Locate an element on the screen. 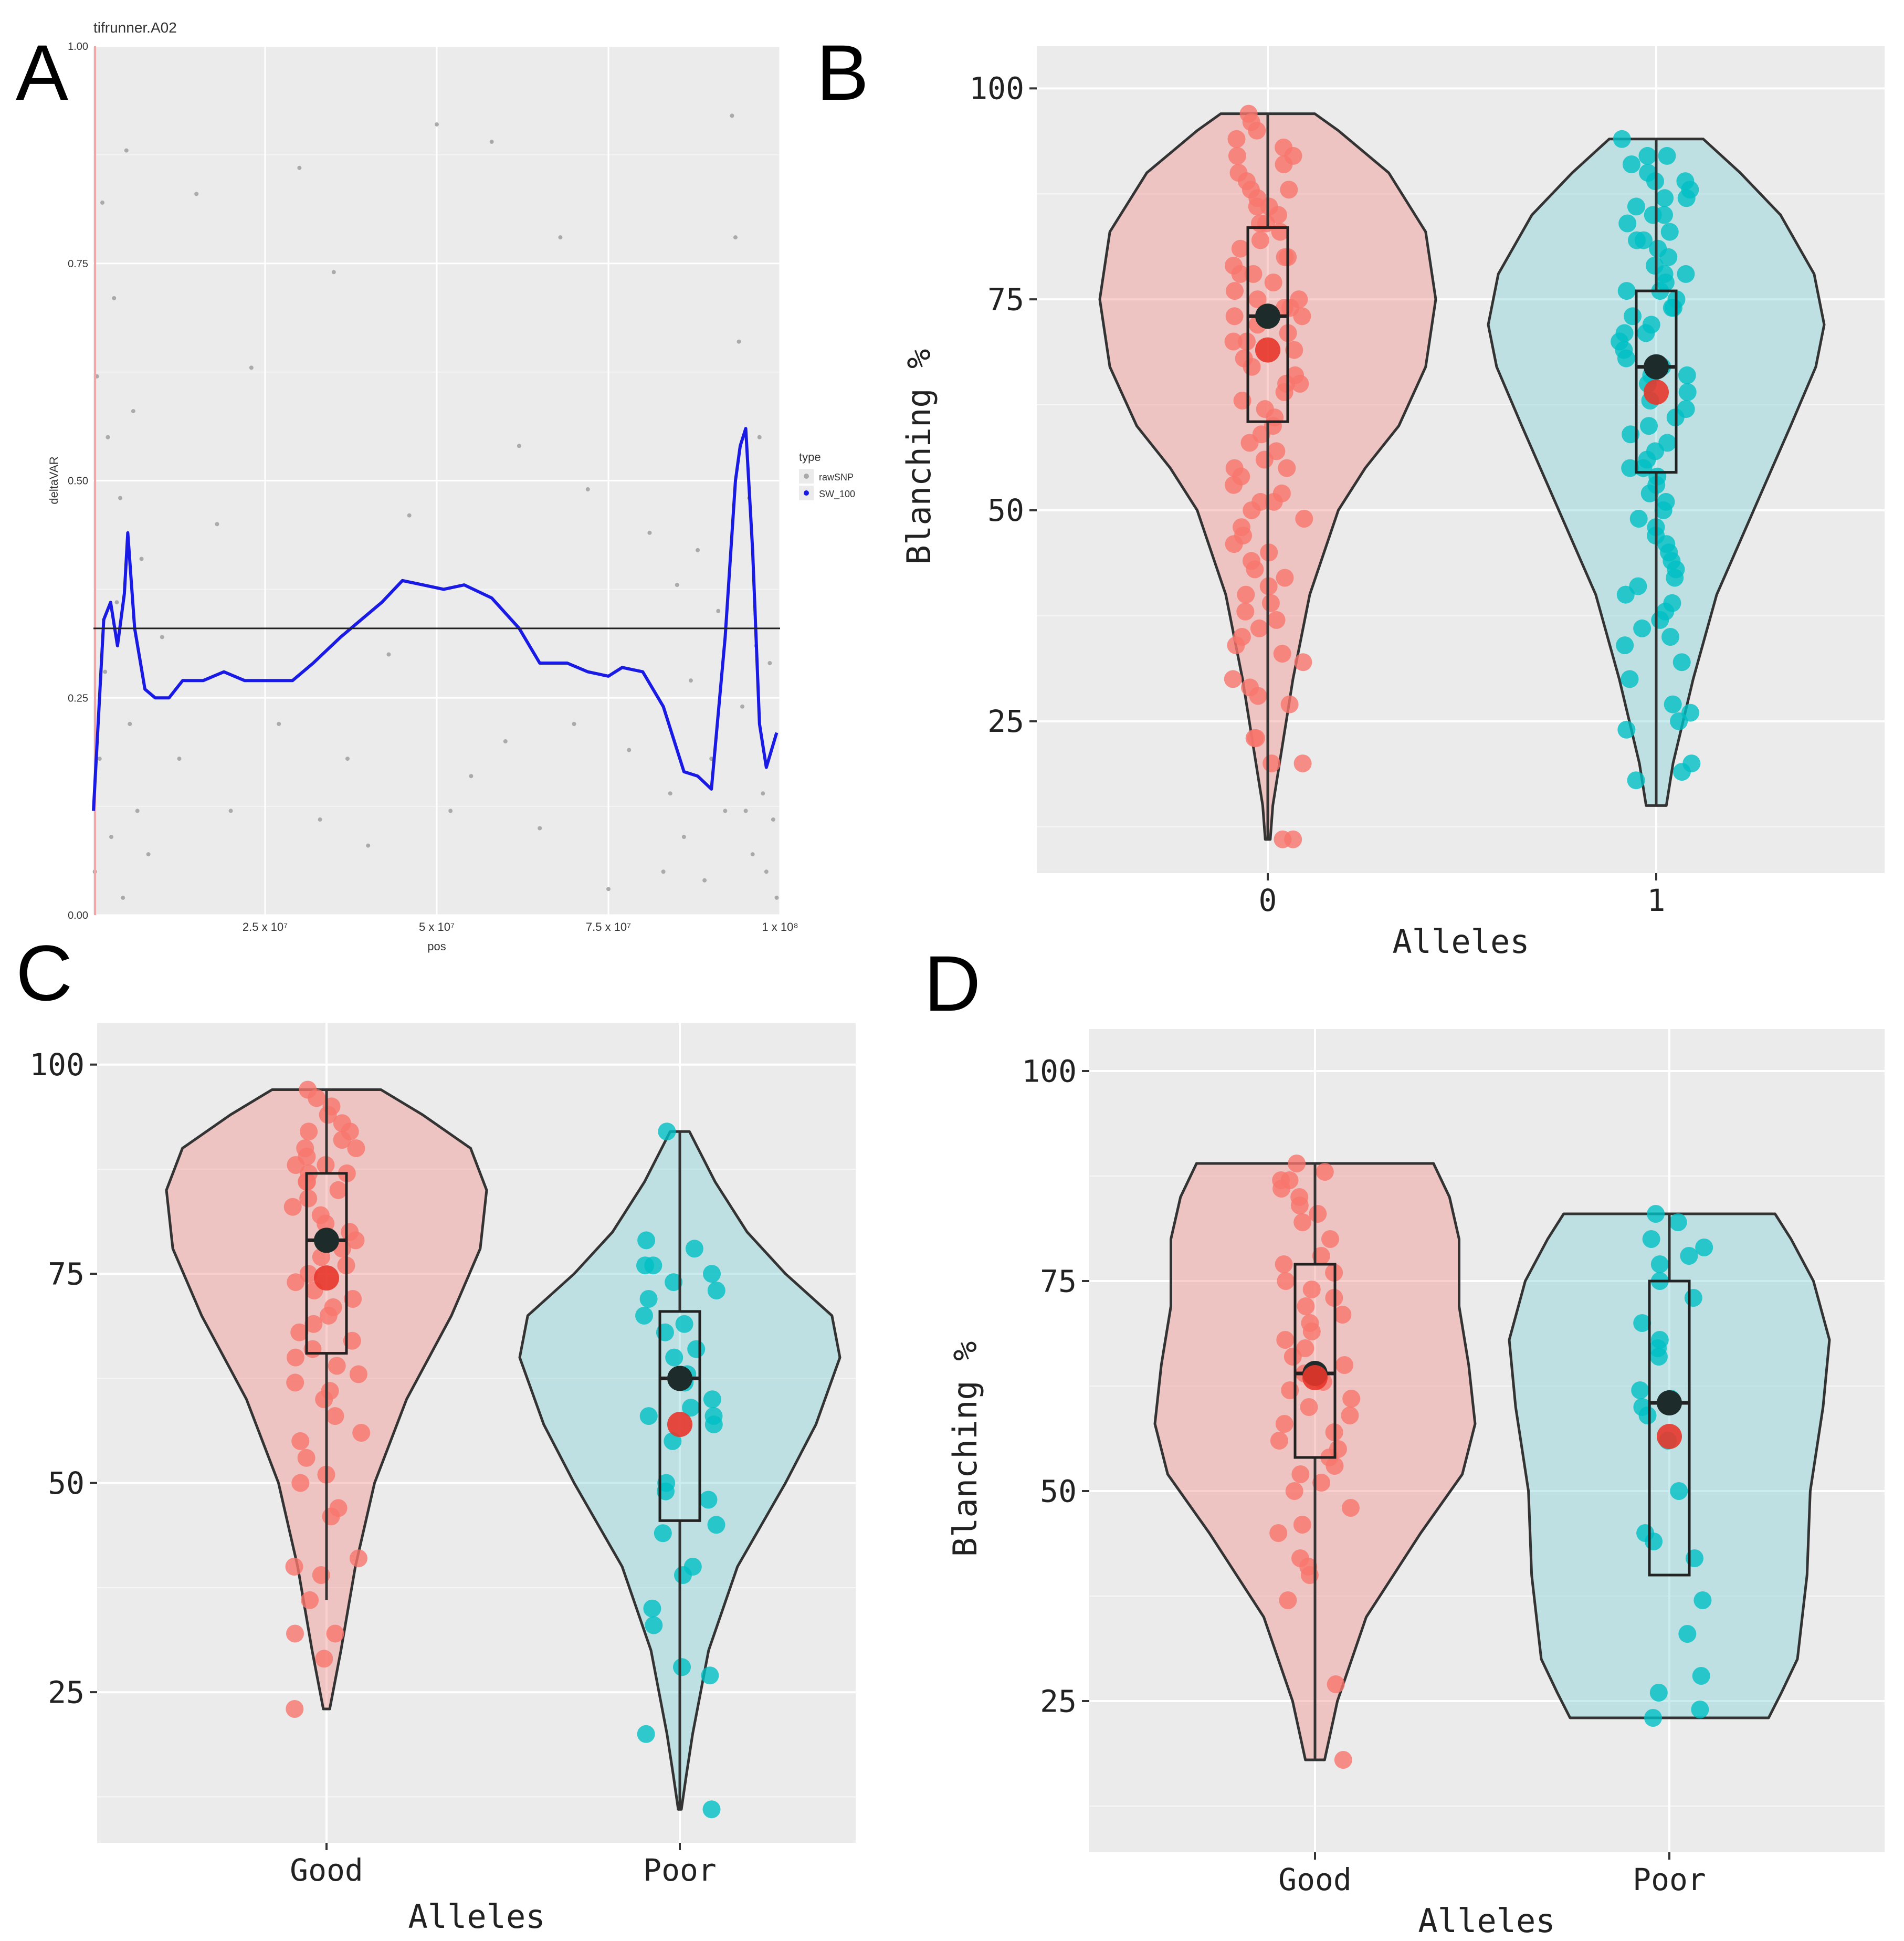 The image size is (1904, 1941). panel-b-y-axis-label: Blanching % is located at coordinates (919, 457).